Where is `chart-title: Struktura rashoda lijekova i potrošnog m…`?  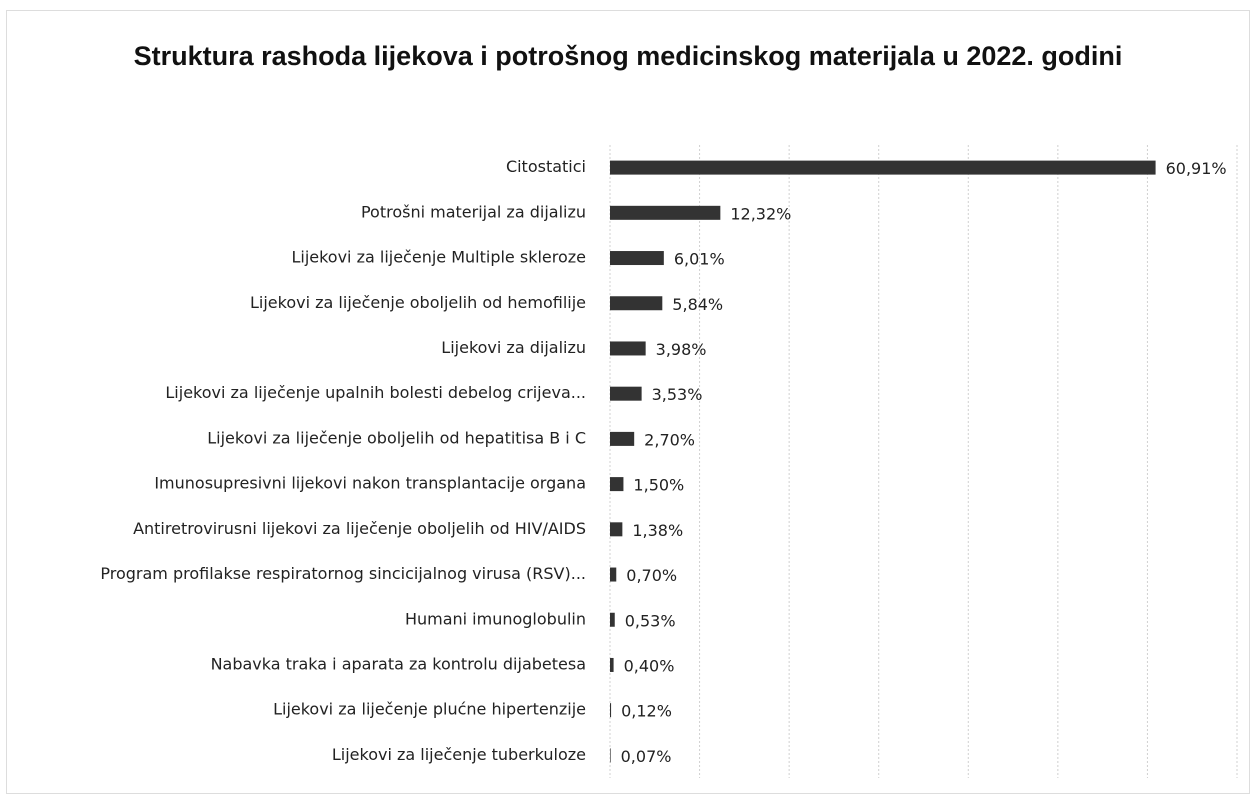
chart-title: Struktura rashoda lijekova i potrošnog m… is located at coordinates (628, 56).